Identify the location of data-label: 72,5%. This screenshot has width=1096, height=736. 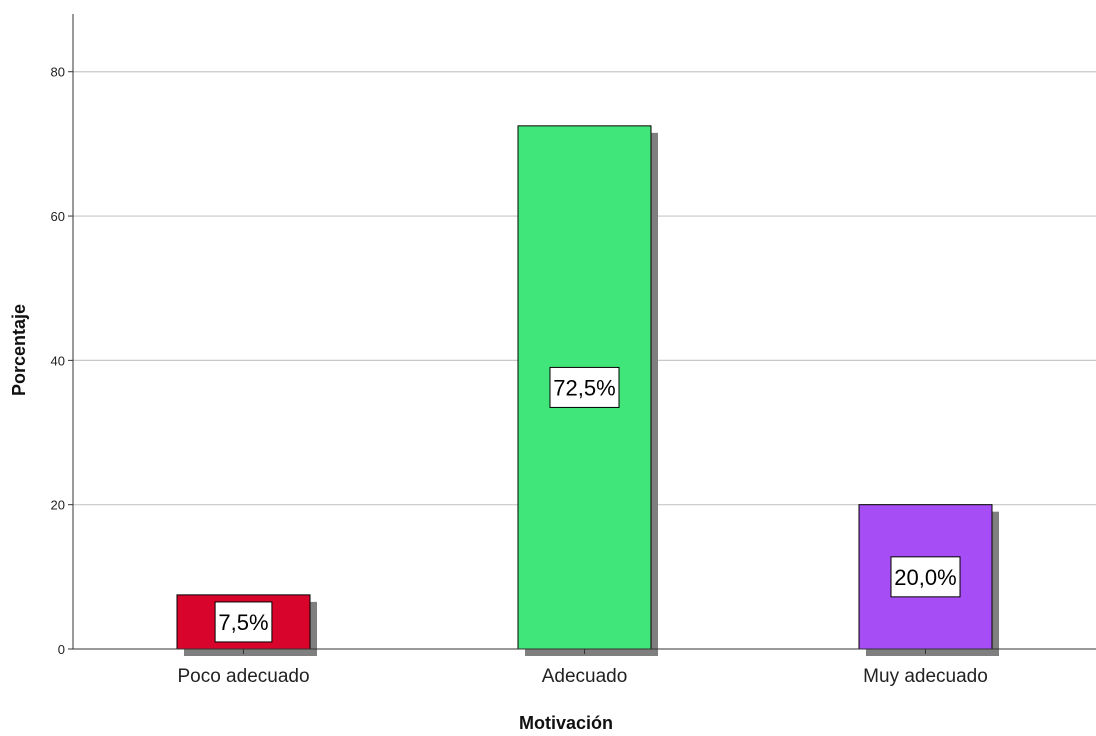
(584, 387).